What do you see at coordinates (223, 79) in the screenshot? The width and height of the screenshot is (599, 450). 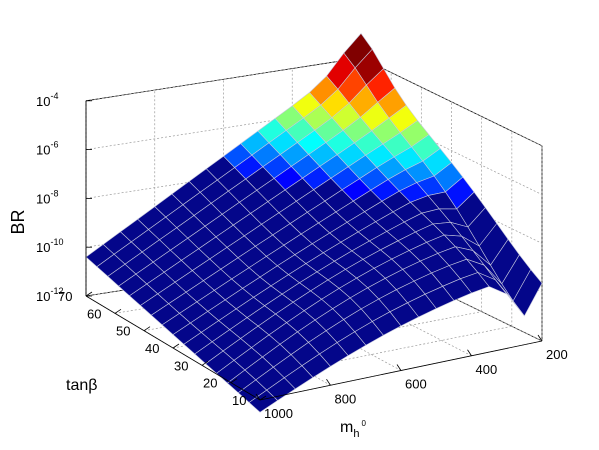 I see `box-edge` at bounding box center [223, 79].